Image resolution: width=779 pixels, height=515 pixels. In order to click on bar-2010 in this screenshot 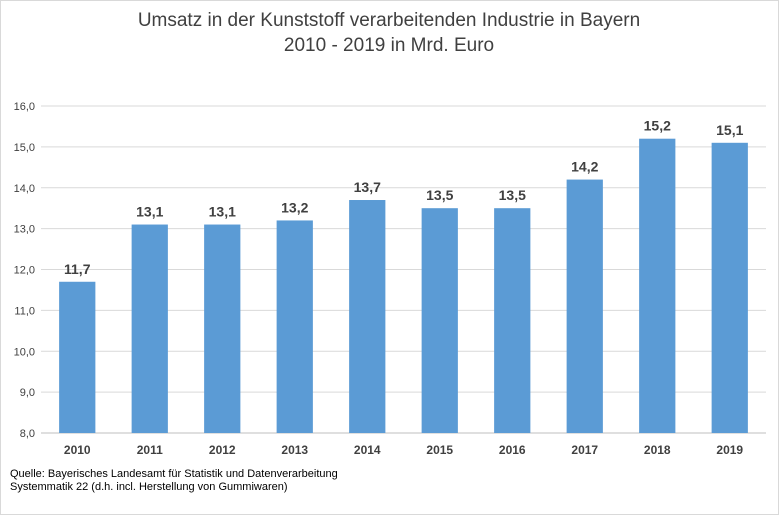, I will do `click(77, 357)`.